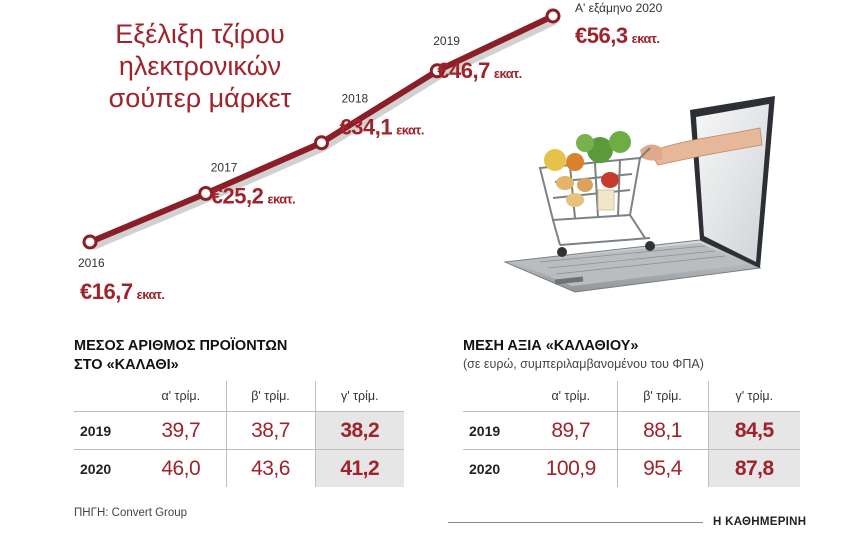  Describe the element at coordinates (639, 194) in the screenshot. I see `laptop-cart-illustration` at that location.